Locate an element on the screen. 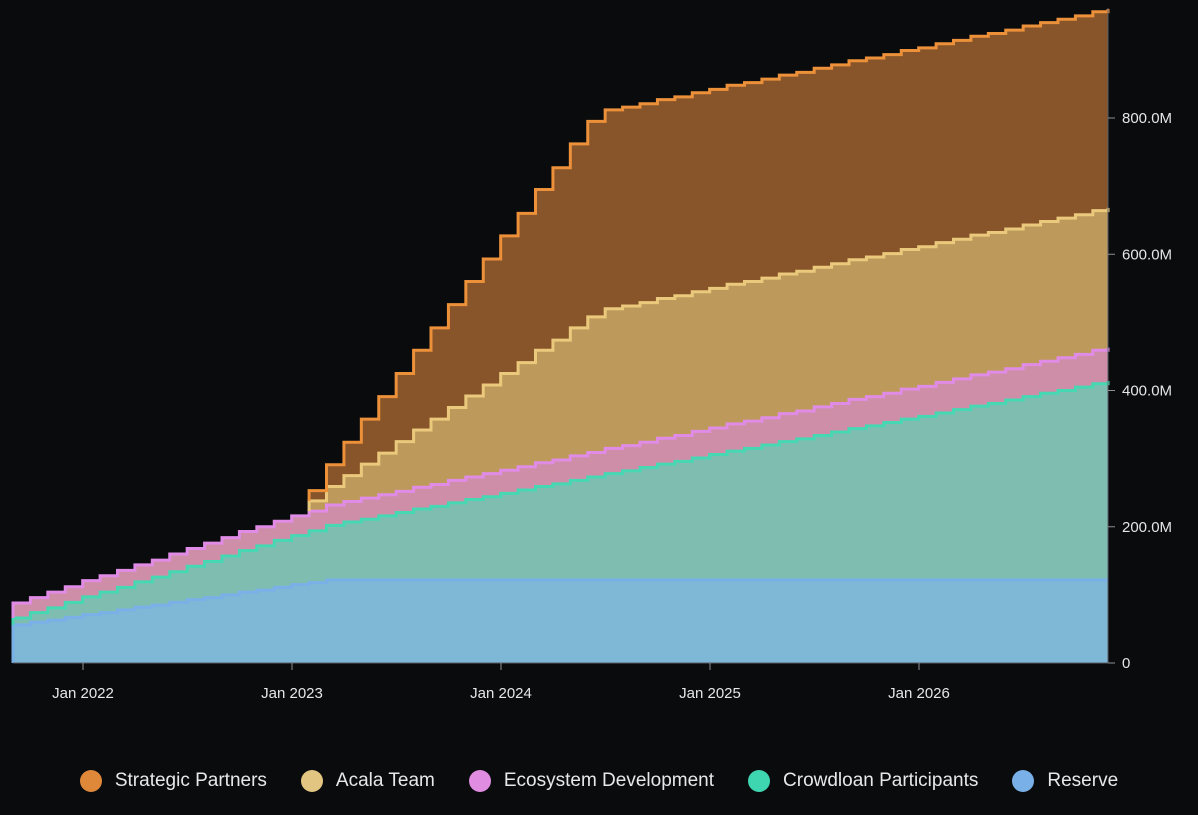 The image size is (1198, 815). legend-item-acala-team: Acala Team is located at coordinates (367, 781).